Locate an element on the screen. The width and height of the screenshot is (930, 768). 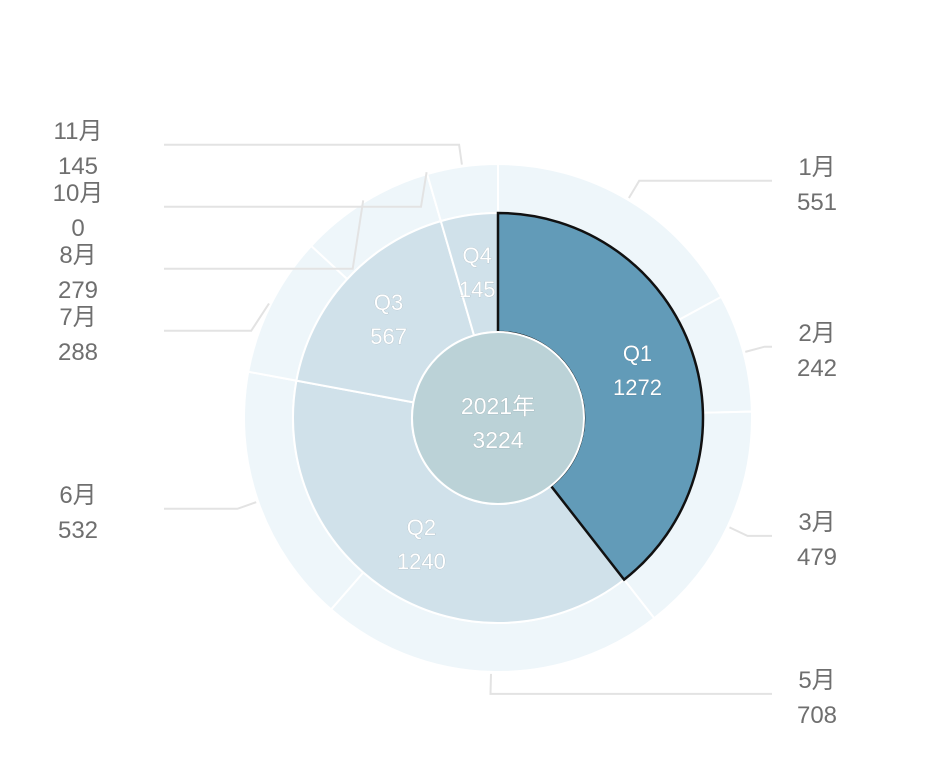
outer-label-value-7月: 288 is located at coordinates (78, 352).